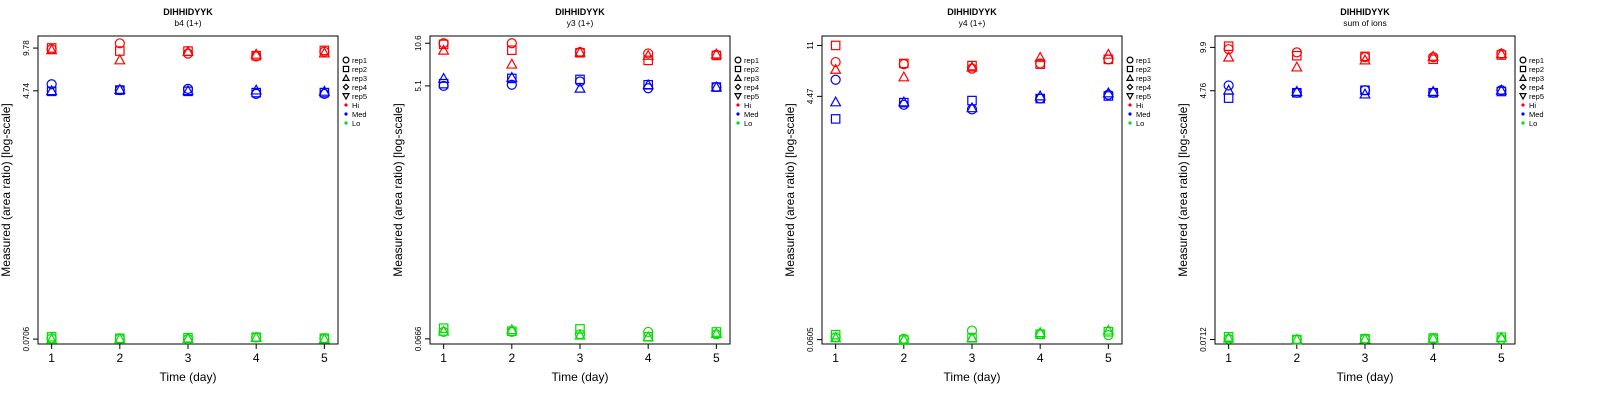 This screenshot has height=405, width=1600. What do you see at coordinates (346, 105) in the screenshot?
I see `legend-dot-hi` at bounding box center [346, 105].